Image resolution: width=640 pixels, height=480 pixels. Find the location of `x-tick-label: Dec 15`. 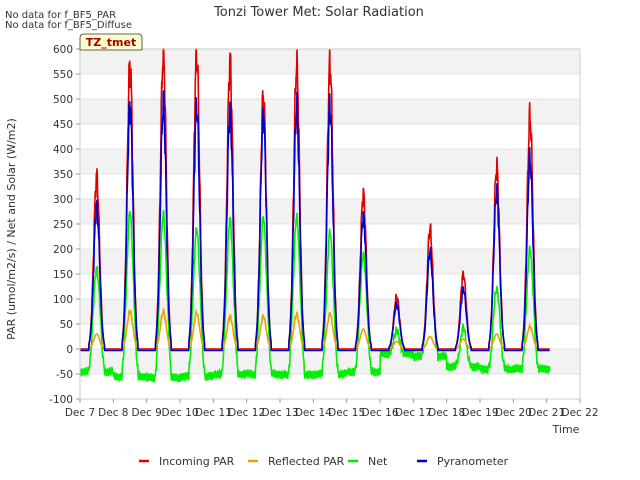

x-tick-label: Dec 15 is located at coordinates (346, 413).